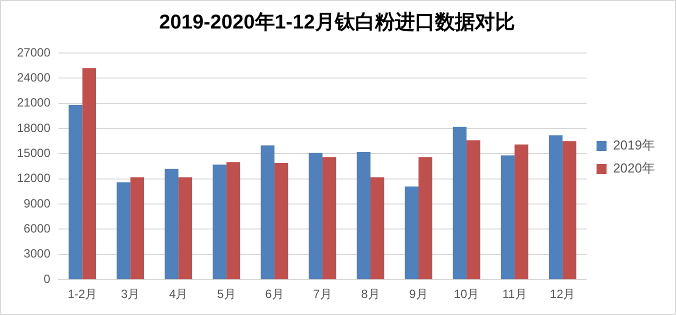  Describe the element at coordinates (37, 229) in the screenshot. I see `y-tick-label: 6000` at that location.